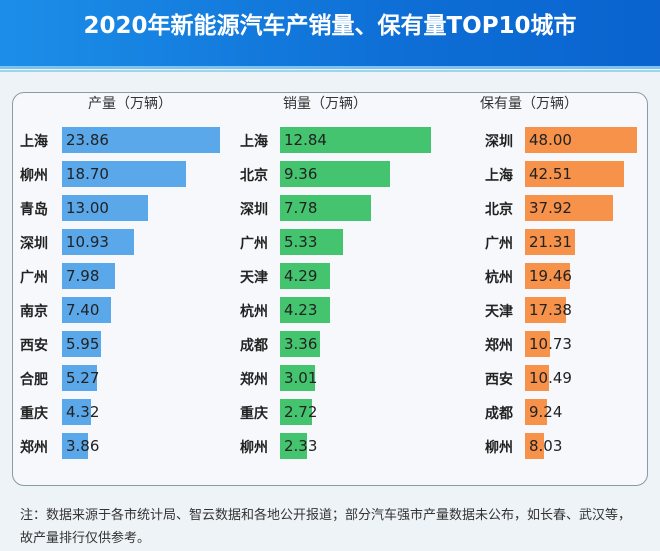 The height and width of the screenshot is (551, 660). What do you see at coordinates (499, 448) in the screenshot?
I see `ownership-category-label: 柳州` at bounding box center [499, 448].